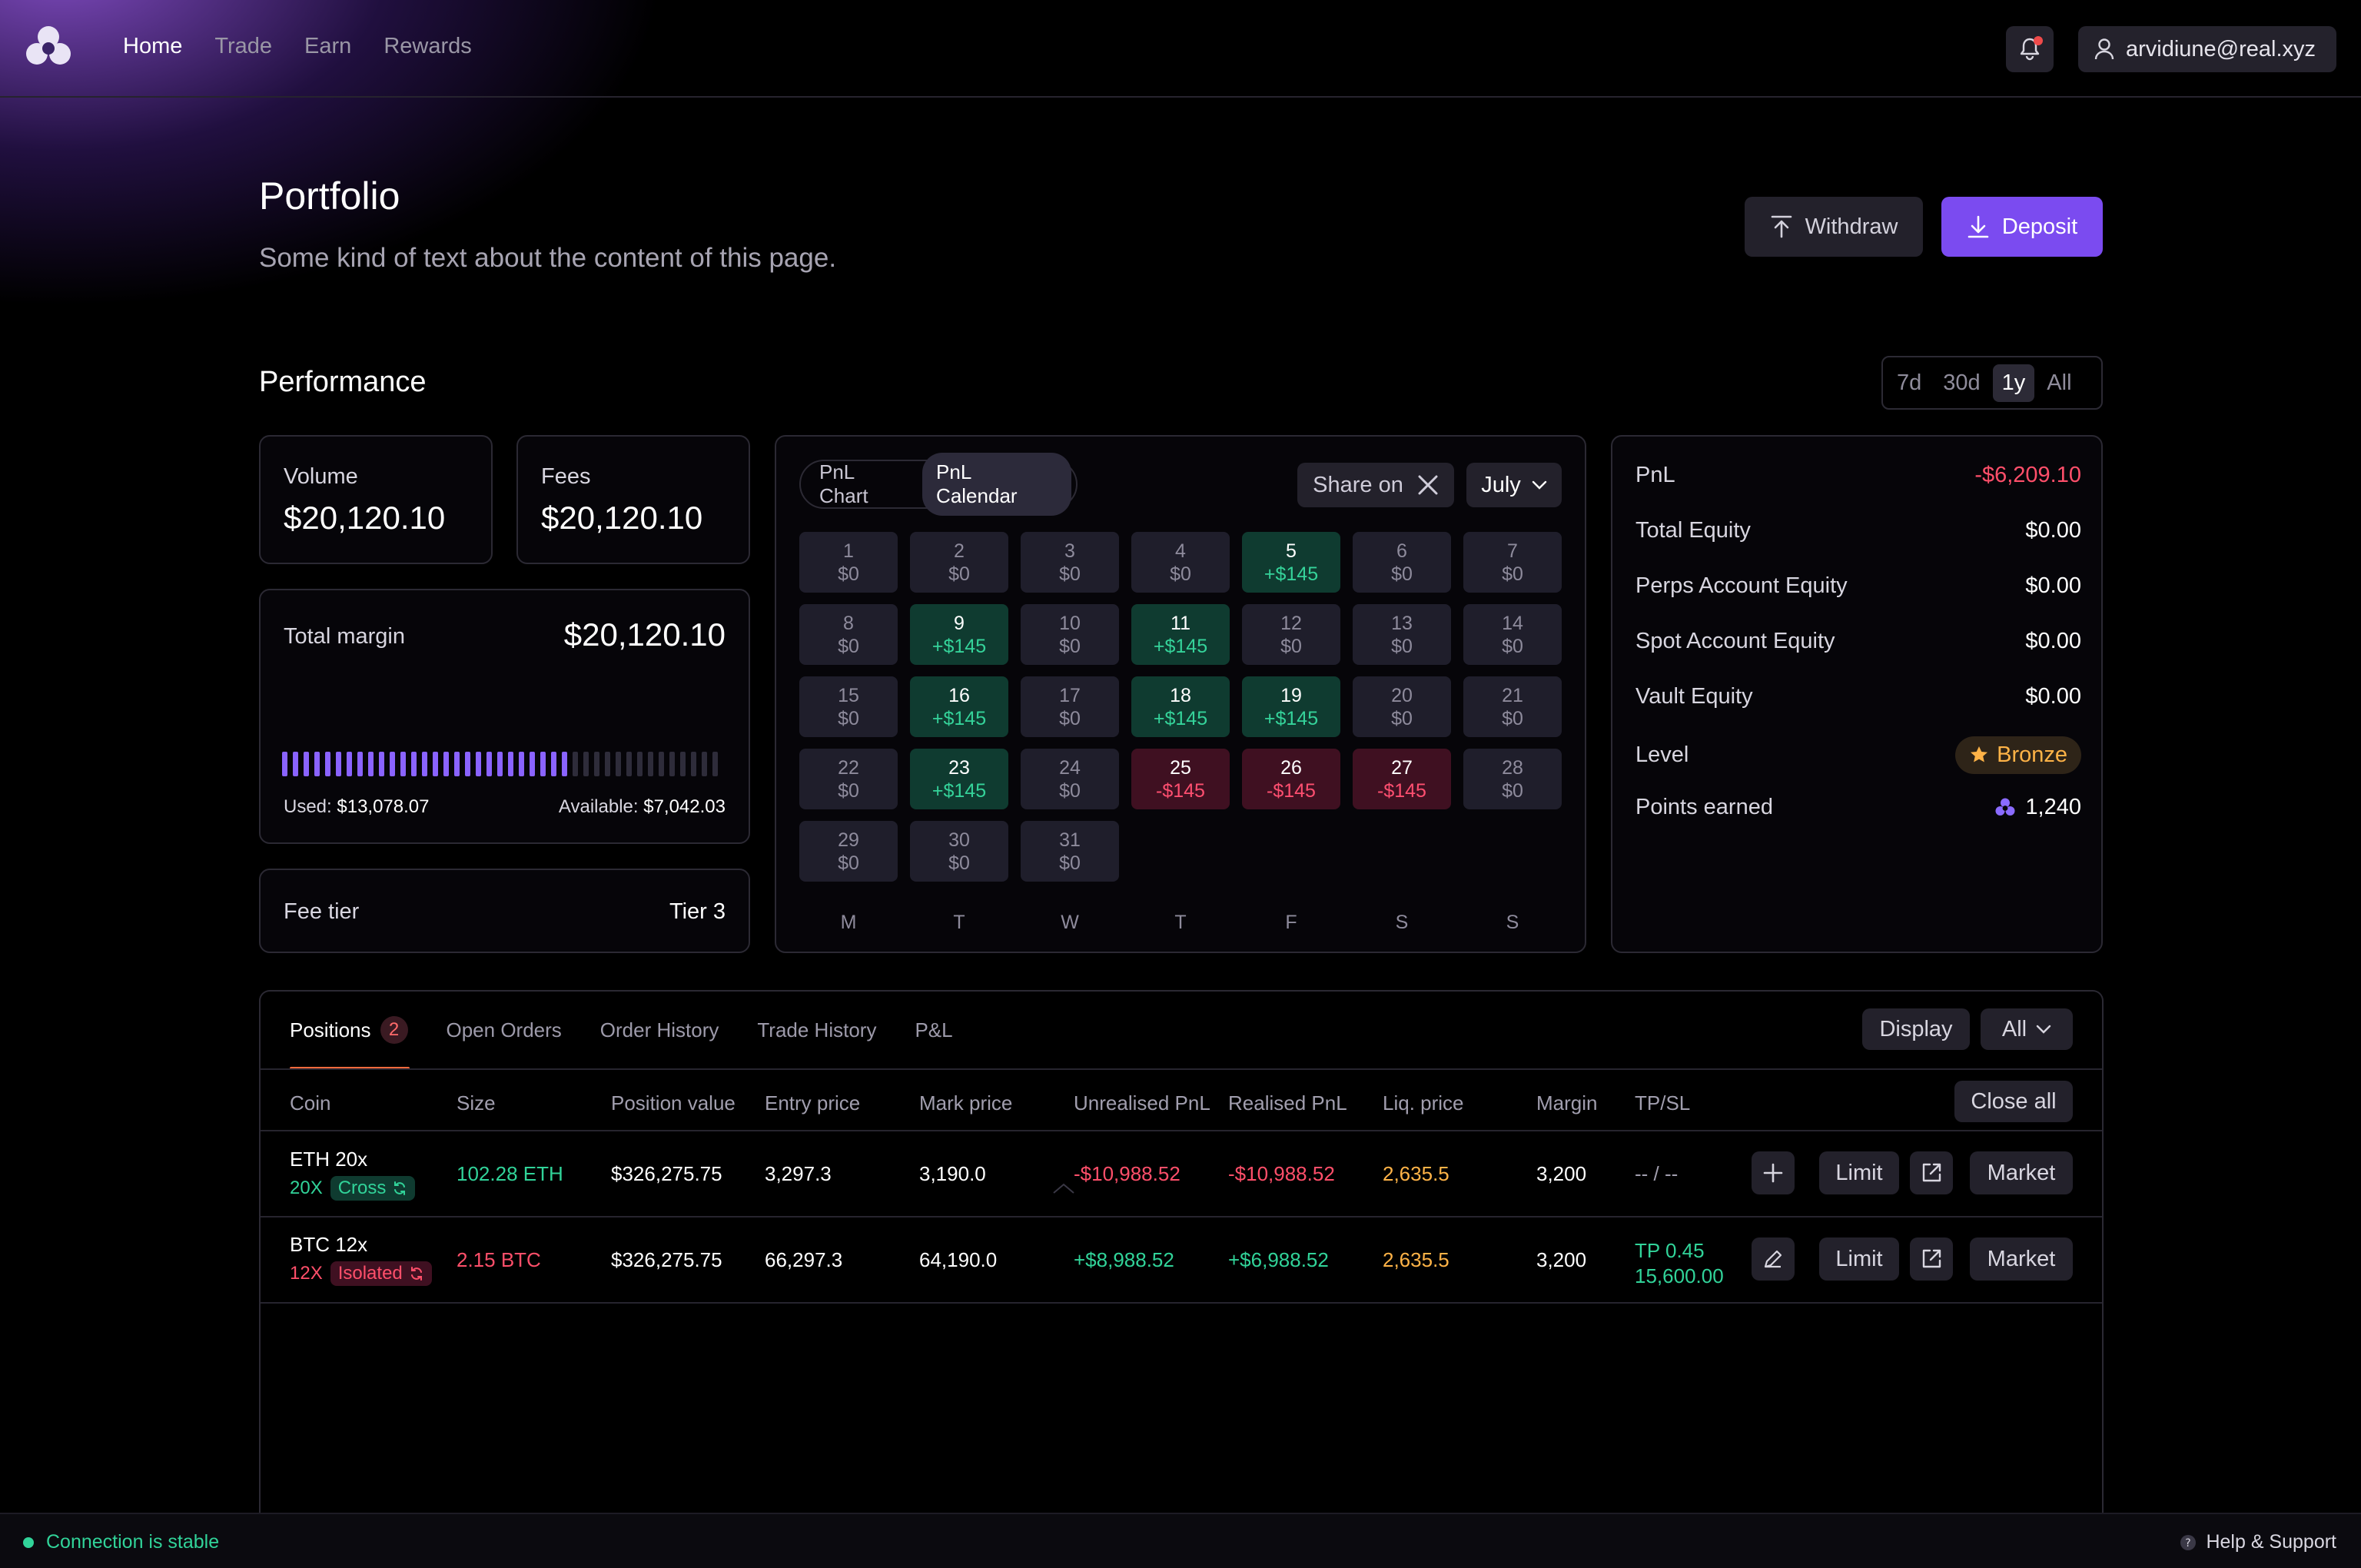 The image size is (2361, 1568). I want to click on fee-tier-label: Fee tier, so click(322, 912).